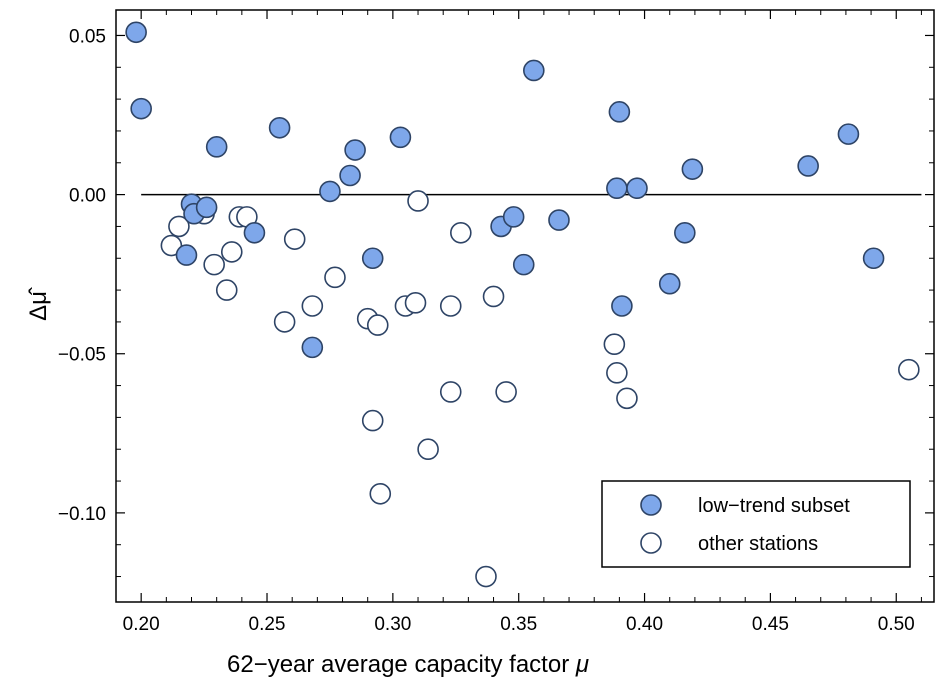 Image resolution: width=938 pixels, height=688 pixels. What do you see at coordinates (82, 514) in the screenshot?
I see `y-tick-label: −0.10` at bounding box center [82, 514].